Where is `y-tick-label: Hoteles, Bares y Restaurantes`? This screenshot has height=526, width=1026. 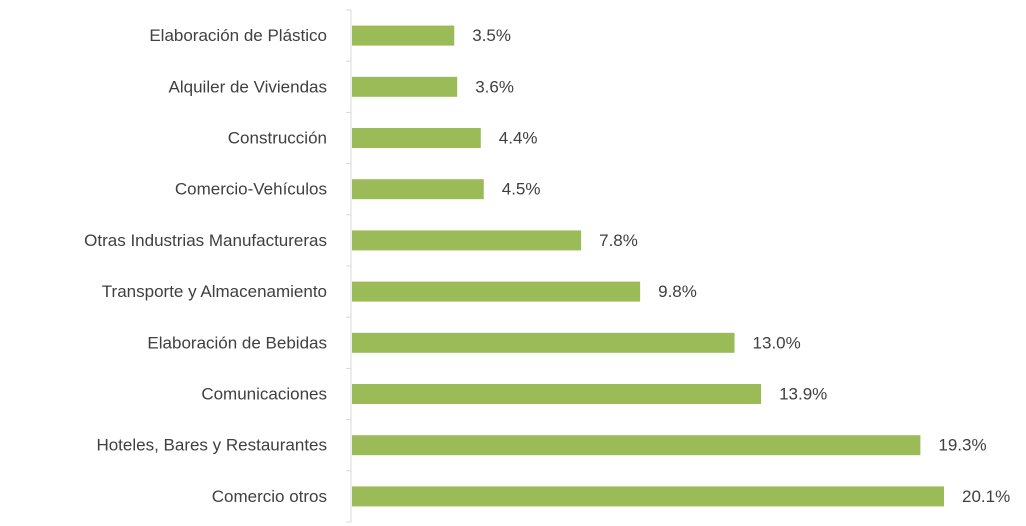
y-tick-label: Hoteles, Bares y Restaurantes is located at coordinates (211, 445).